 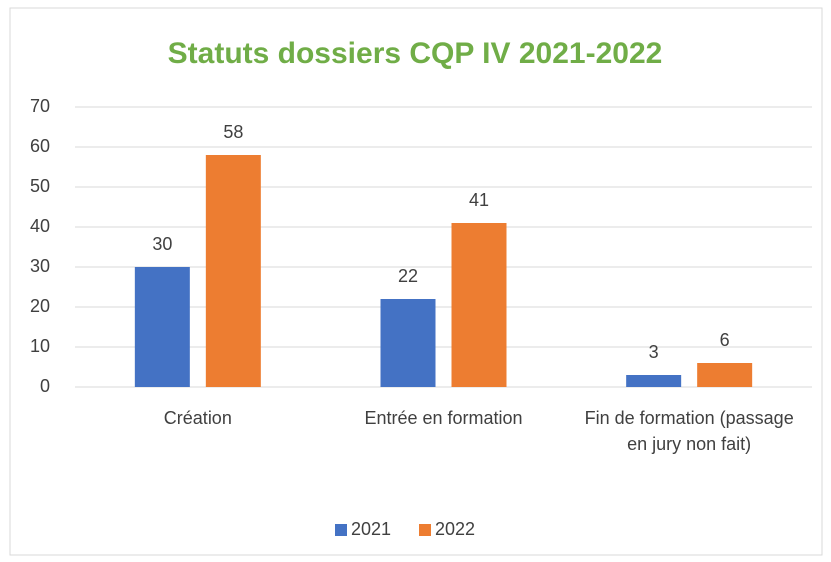 What do you see at coordinates (415, 53) in the screenshot?
I see `chart-title: Statuts dossiers CQP IV 2021-2022` at bounding box center [415, 53].